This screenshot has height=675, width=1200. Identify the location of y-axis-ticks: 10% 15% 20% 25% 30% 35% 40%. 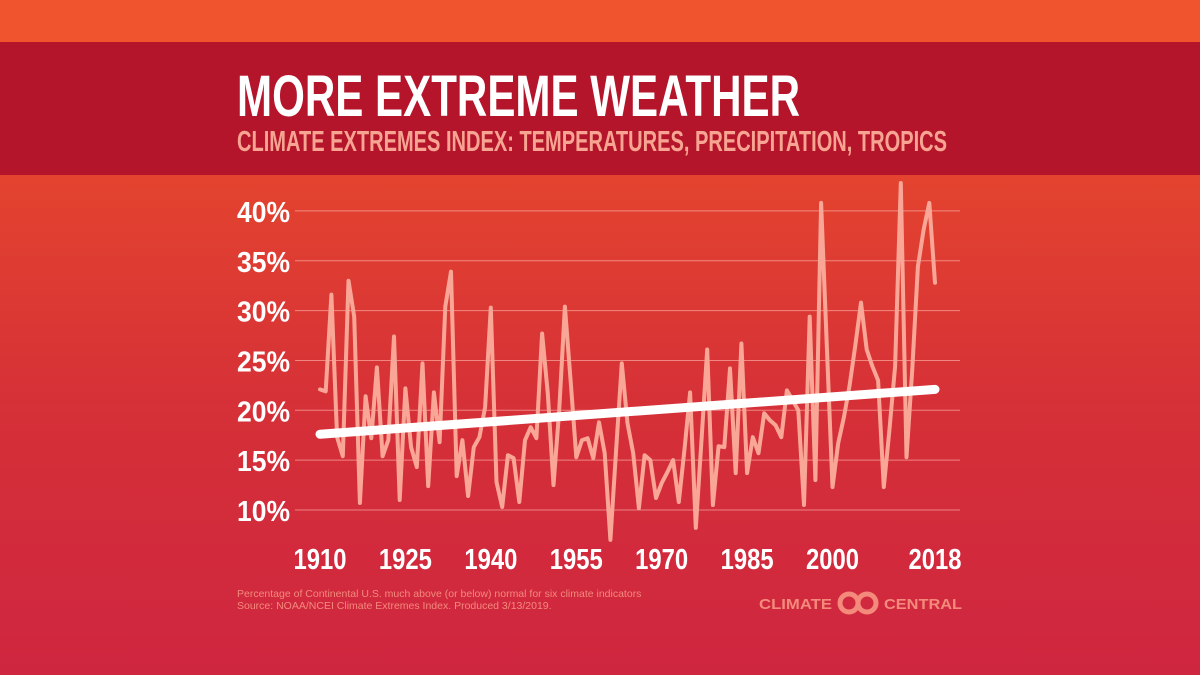
(263, 362).